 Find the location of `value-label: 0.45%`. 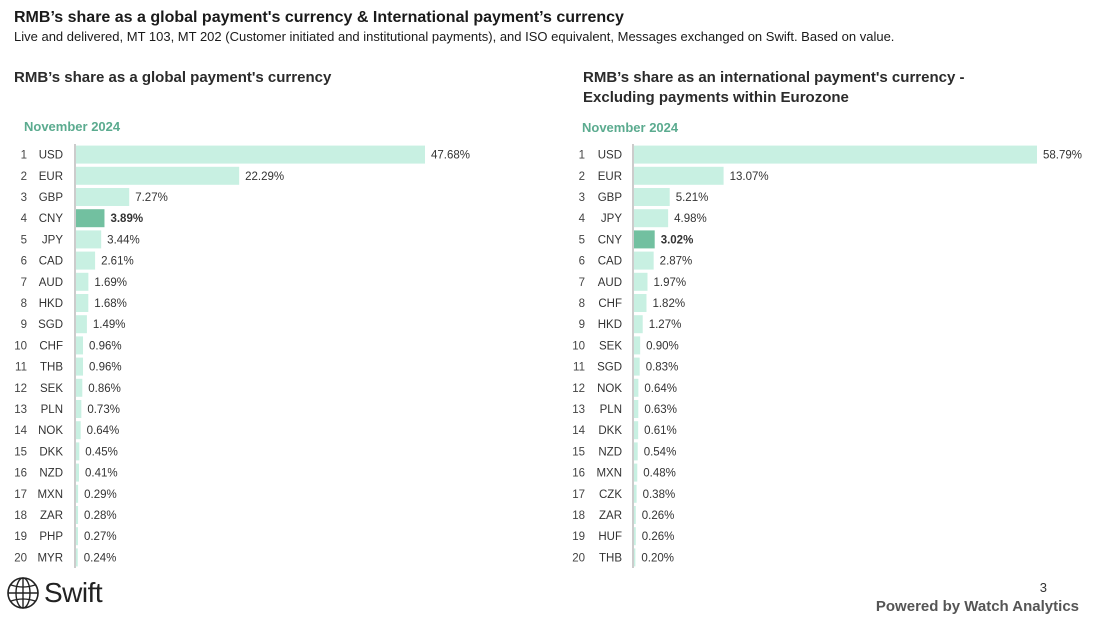

value-label: 0.45% is located at coordinates (101, 452).